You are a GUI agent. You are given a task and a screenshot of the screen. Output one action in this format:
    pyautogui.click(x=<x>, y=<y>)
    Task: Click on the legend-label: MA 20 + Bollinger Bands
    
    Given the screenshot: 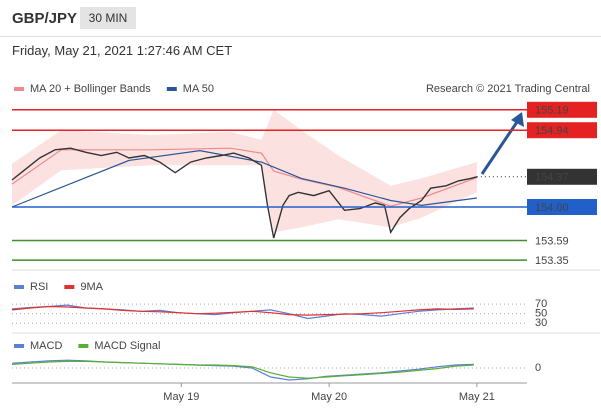 What is the action you would take?
    pyautogui.click(x=90, y=89)
    